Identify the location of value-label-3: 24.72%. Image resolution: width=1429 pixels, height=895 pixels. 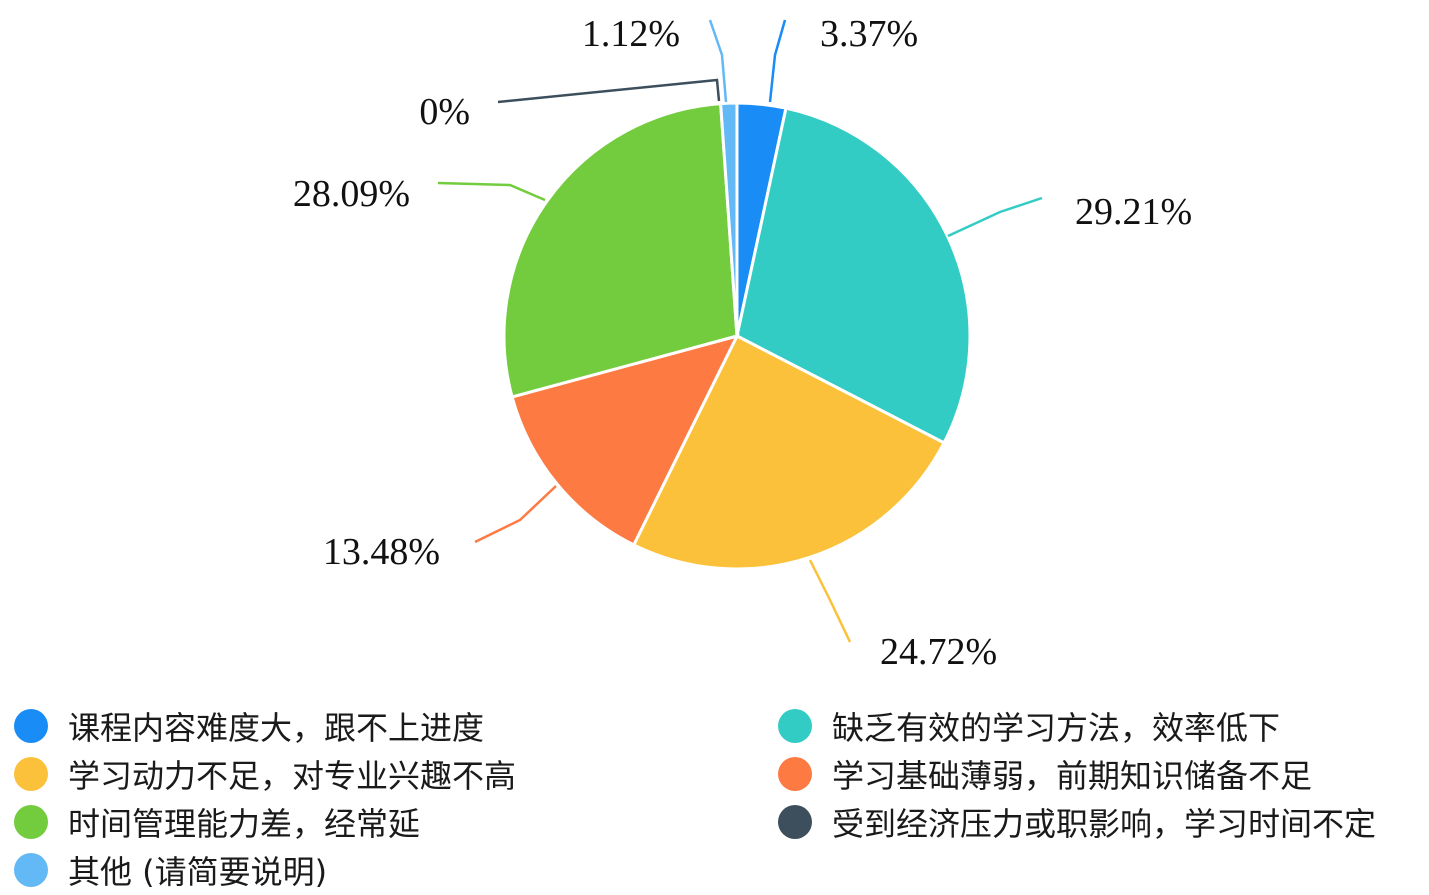
(938, 652).